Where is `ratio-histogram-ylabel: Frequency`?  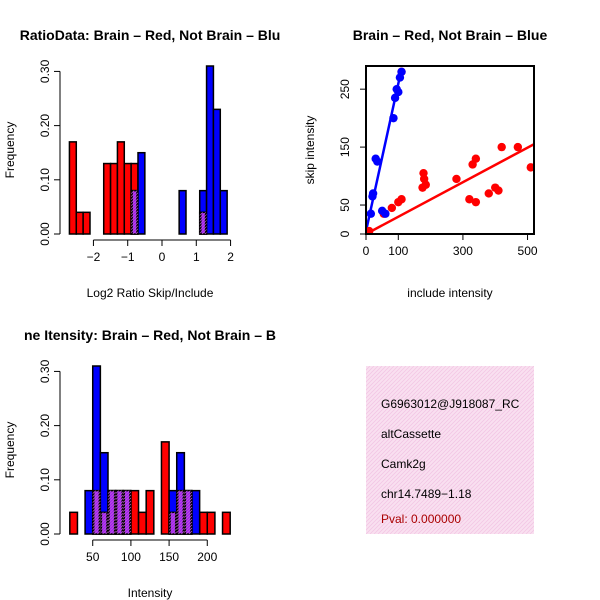
ratio-histogram-ylabel: Frequency is located at coordinates (10, 150).